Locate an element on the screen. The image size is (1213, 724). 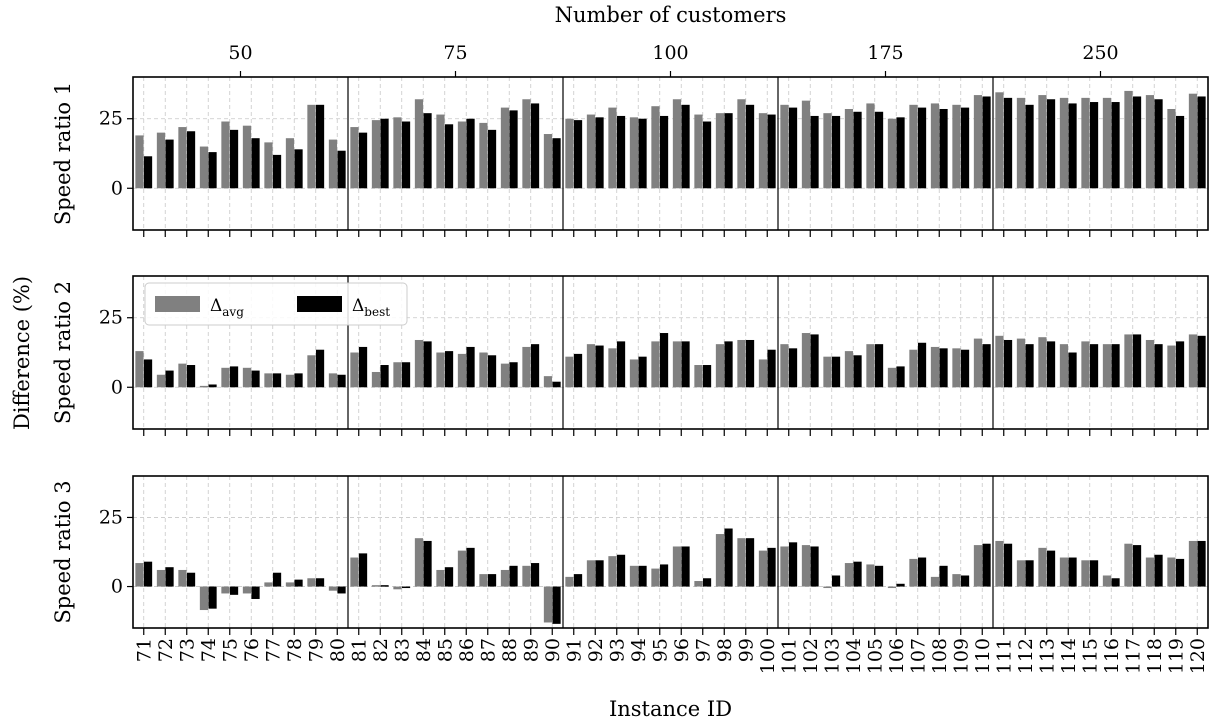
x-tick-label: 82 is located at coordinates (381, 650).